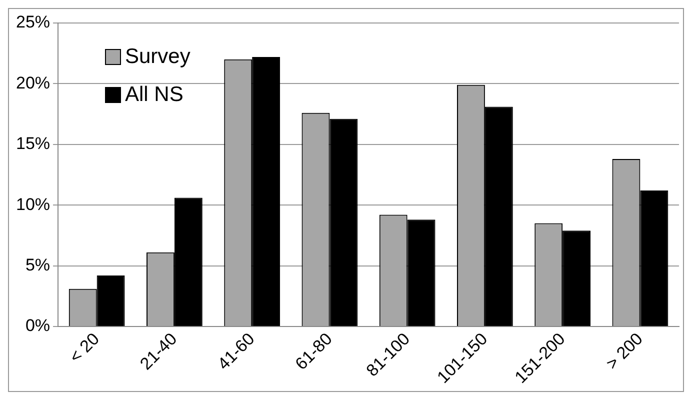  What do you see at coordinates (33, 22) in the screenshot?
I see `y-tick-label: 25%` at bounding box center [33, 22].